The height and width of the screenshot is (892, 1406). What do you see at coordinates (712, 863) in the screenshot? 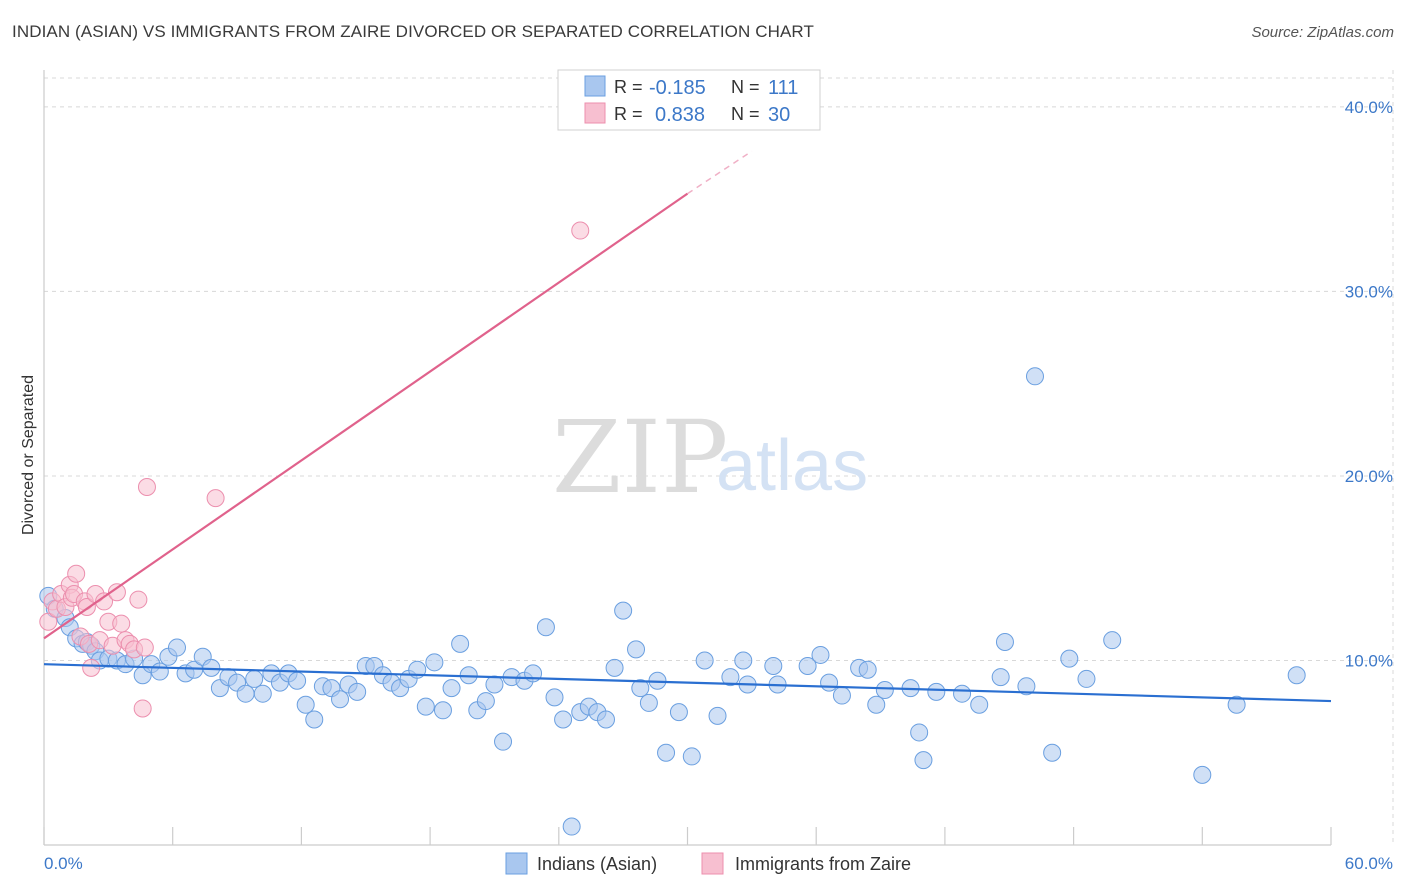
I see `legend-swatch-zaire` at bounding box center [712, 863].